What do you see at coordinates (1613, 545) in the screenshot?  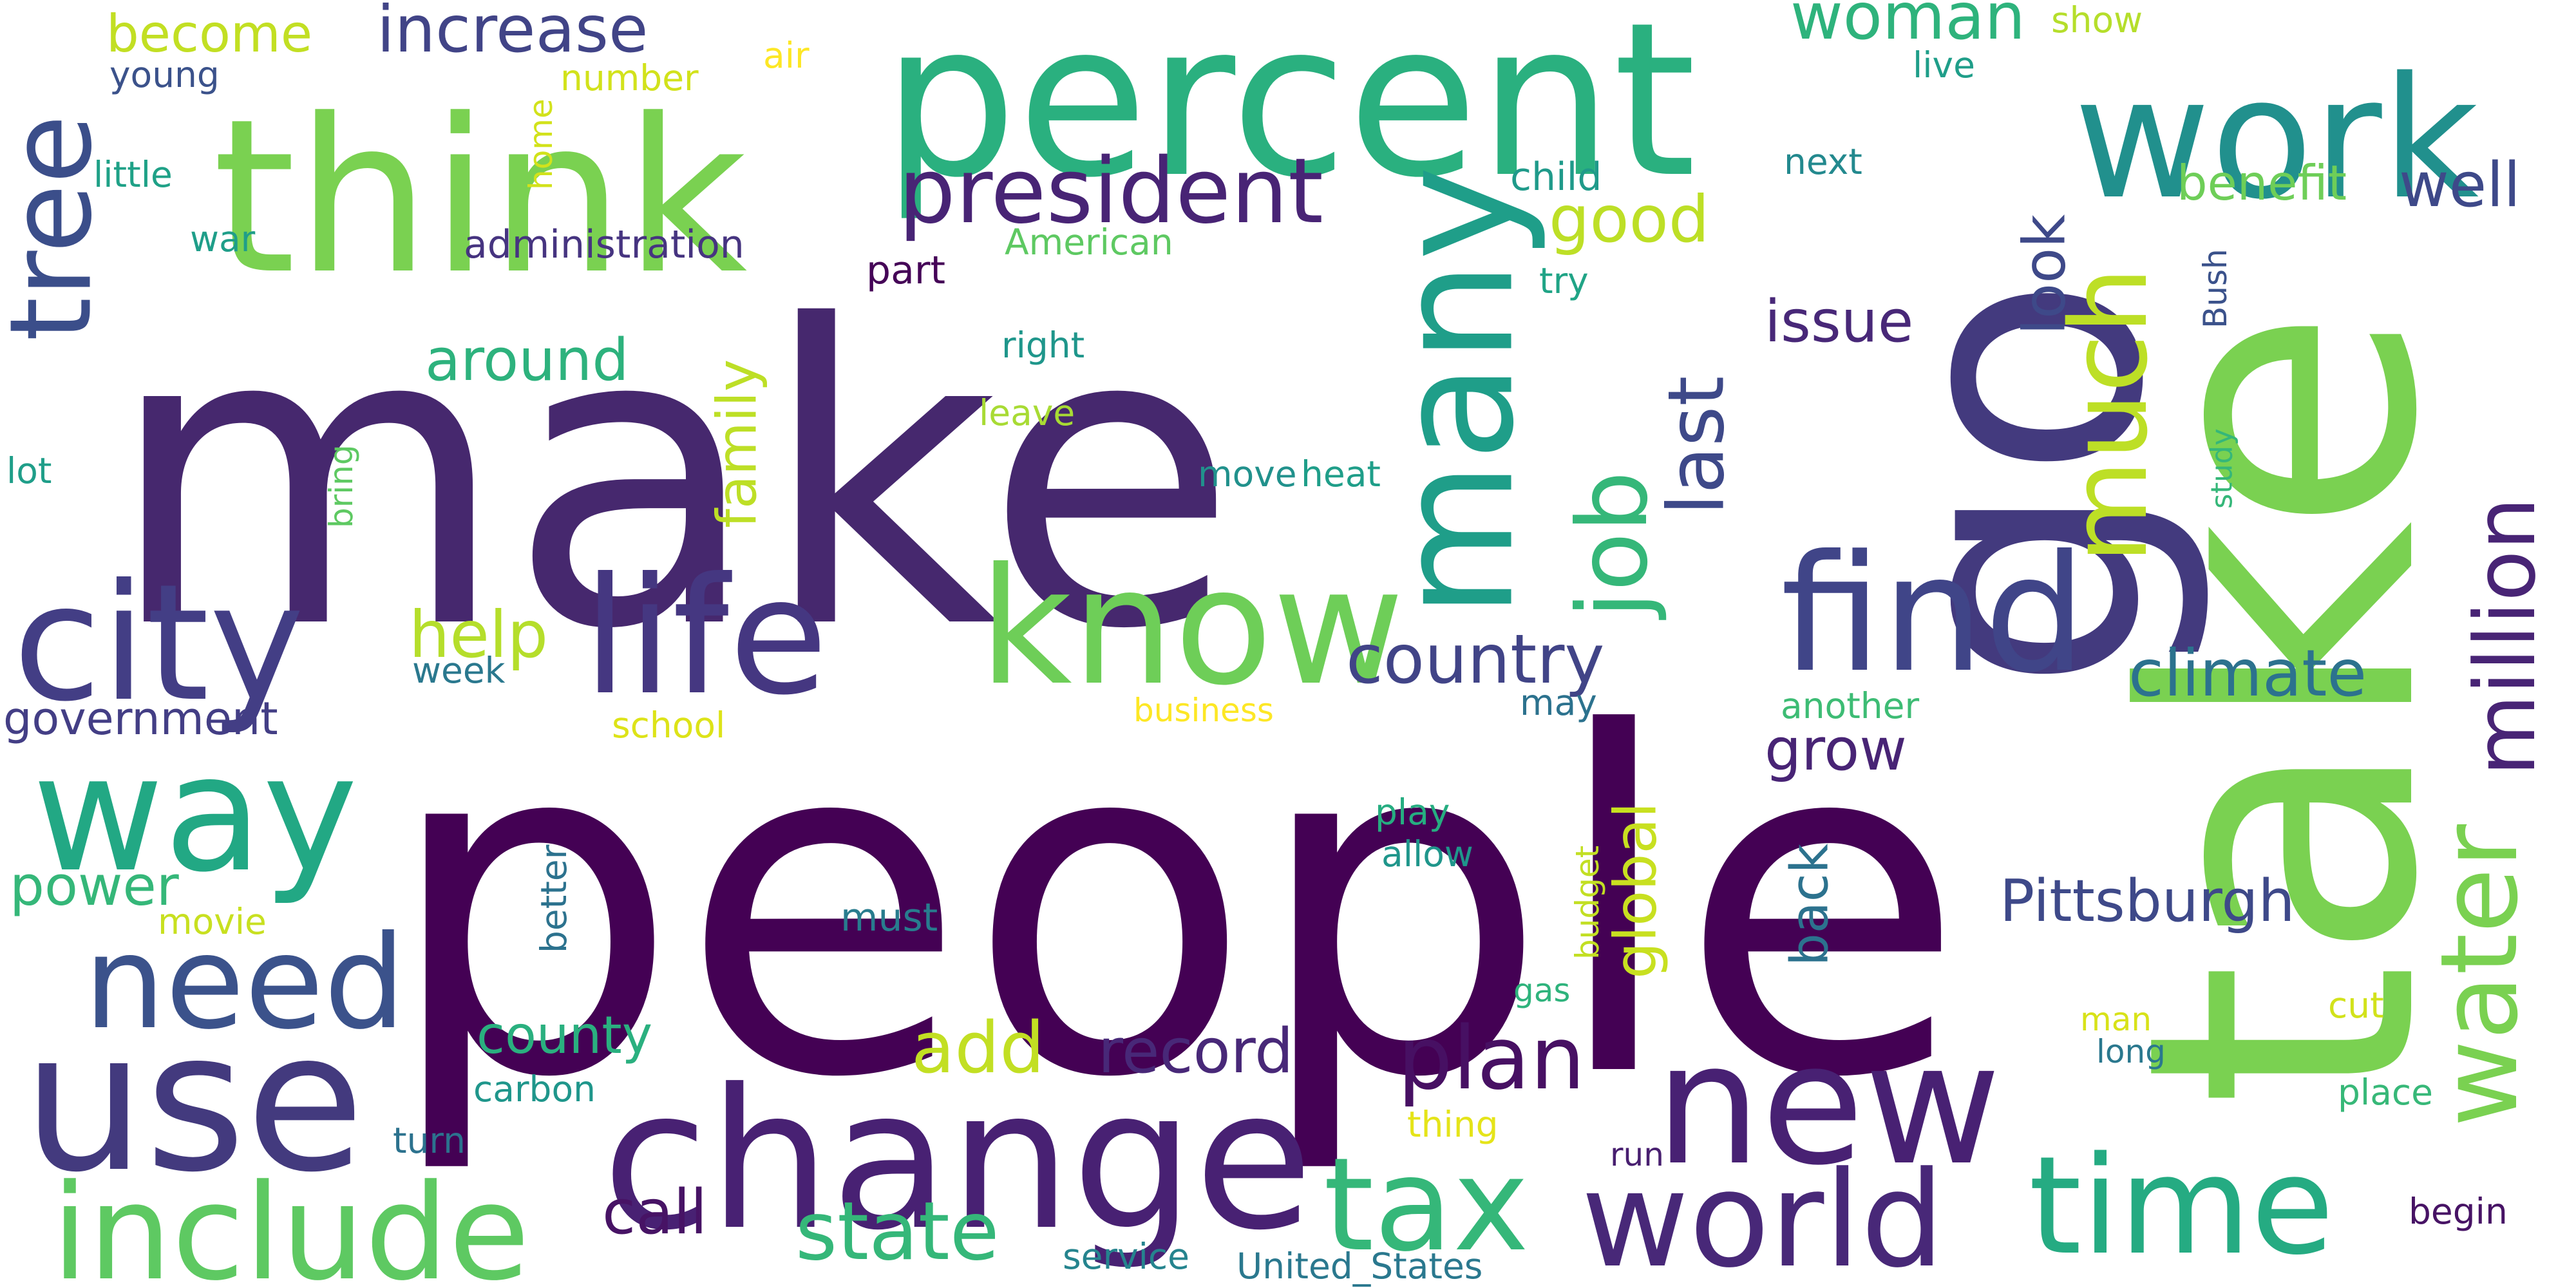 I see `word-job: job` at bounding box center [1613, 545].